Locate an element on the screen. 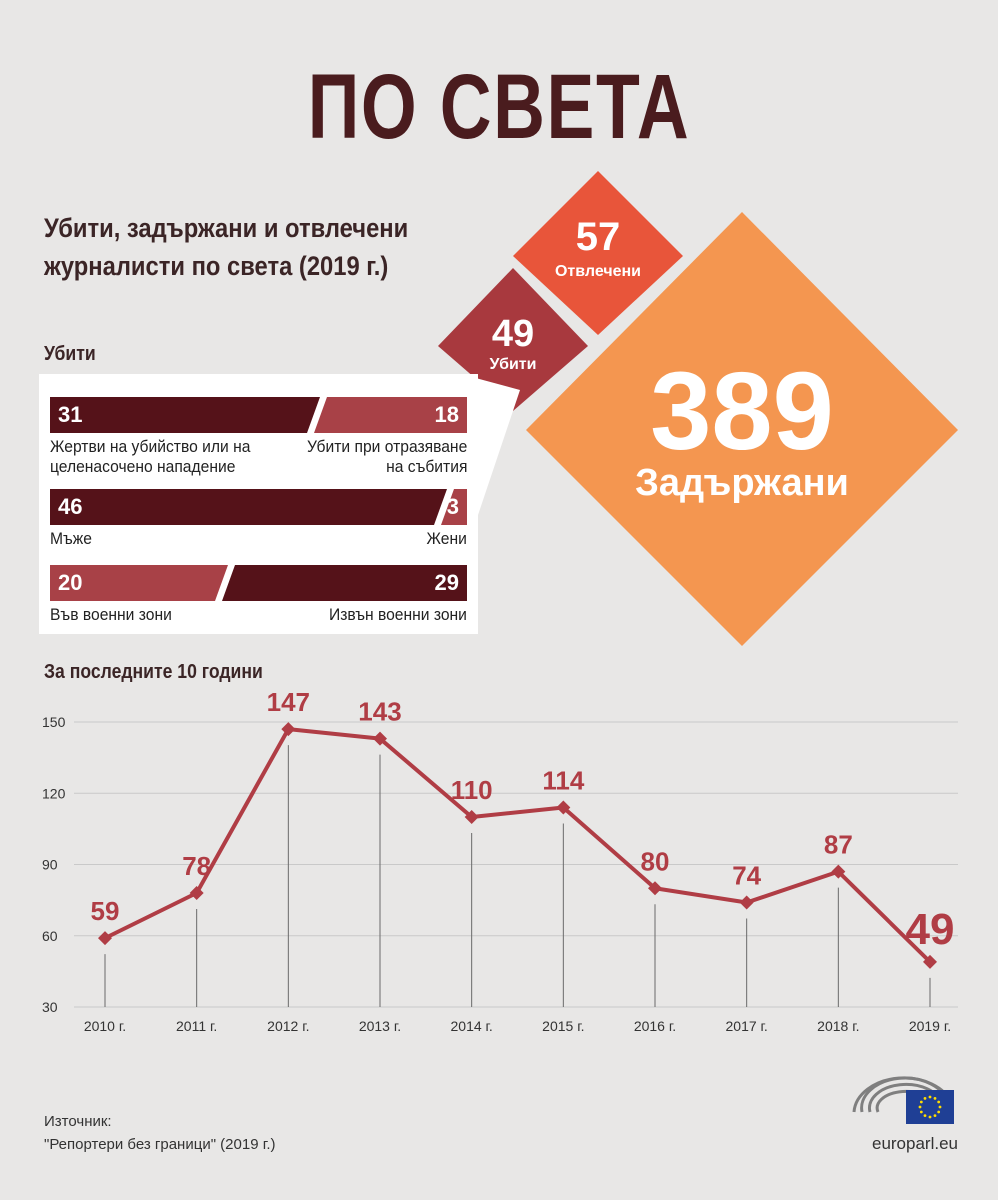 This screenshot has width=998, height=1200. x-tick-label: 2017 г. is located at coordinates (747, 1026).